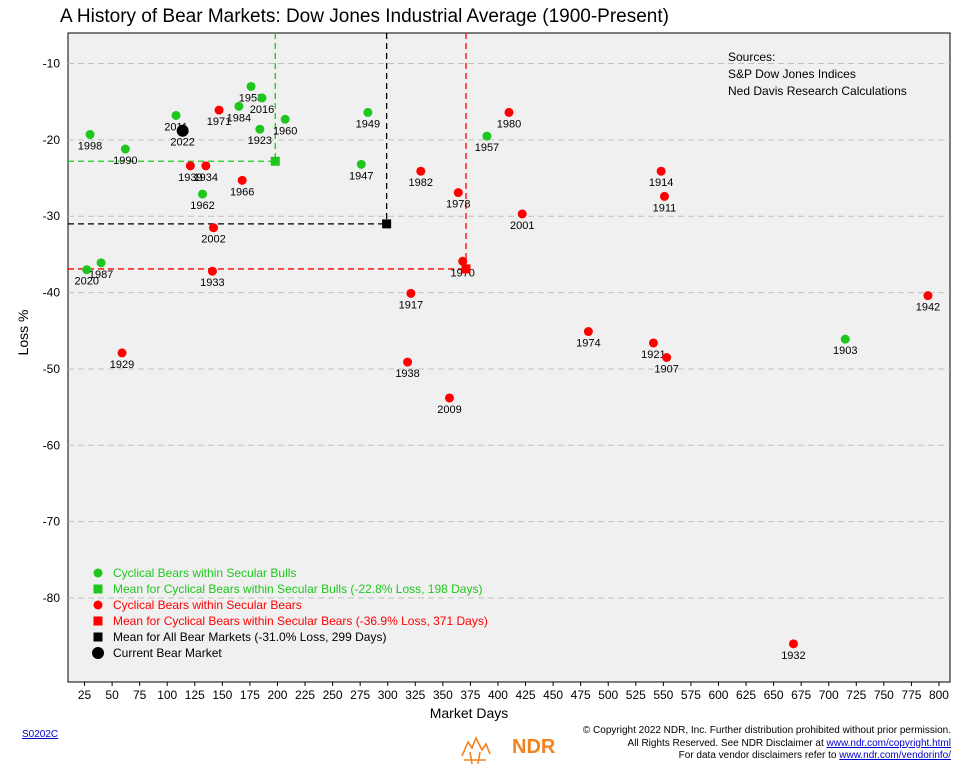 Image resolution: width=959 pixels, height=768 pixels. What do you see at coordinates (140, 695) in the screenshot?
I see `x-tick-label: 75` at bounding box center [140, 695].